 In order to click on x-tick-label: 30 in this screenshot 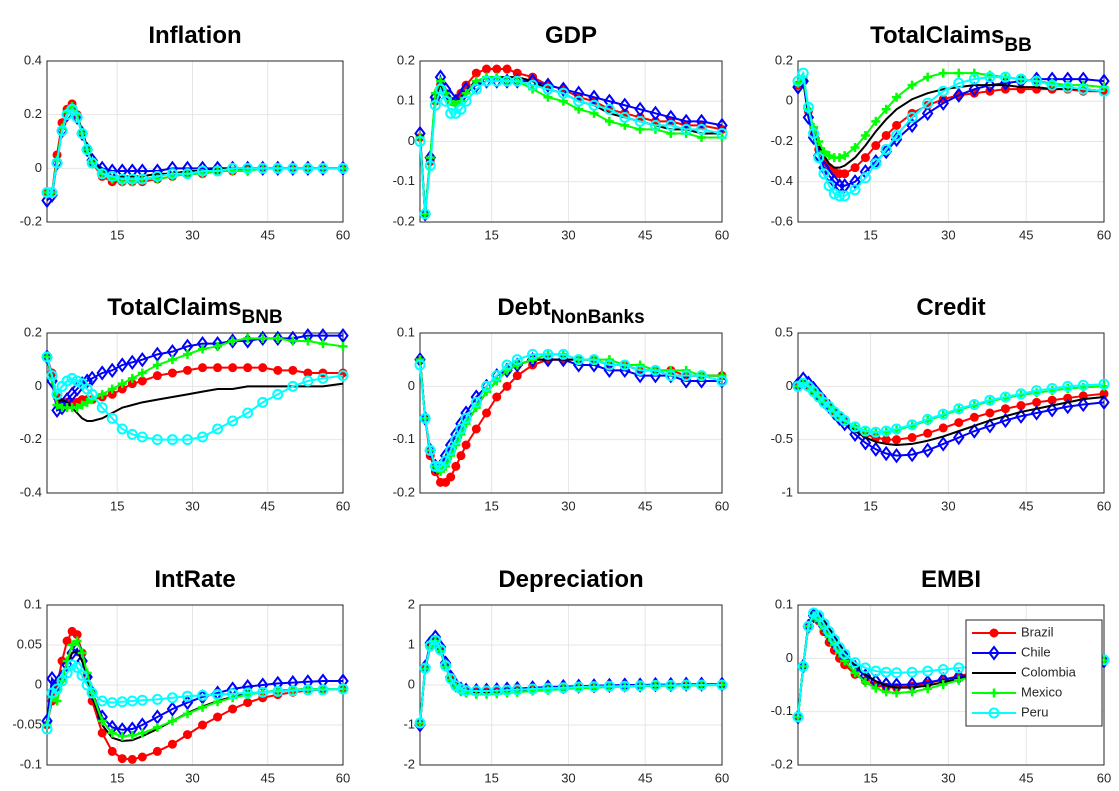, I will do `click(192, 234)`.